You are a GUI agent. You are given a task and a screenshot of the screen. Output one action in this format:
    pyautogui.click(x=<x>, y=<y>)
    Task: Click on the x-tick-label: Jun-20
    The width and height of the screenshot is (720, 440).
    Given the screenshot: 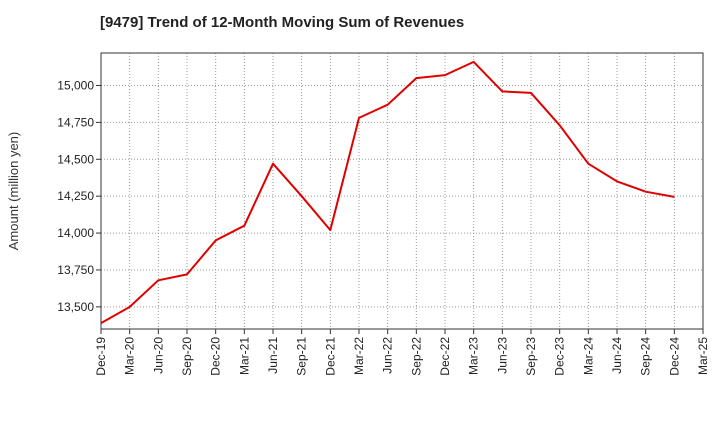 What is the action you would take?
    pyautogui.click(x=158, y=355)
    